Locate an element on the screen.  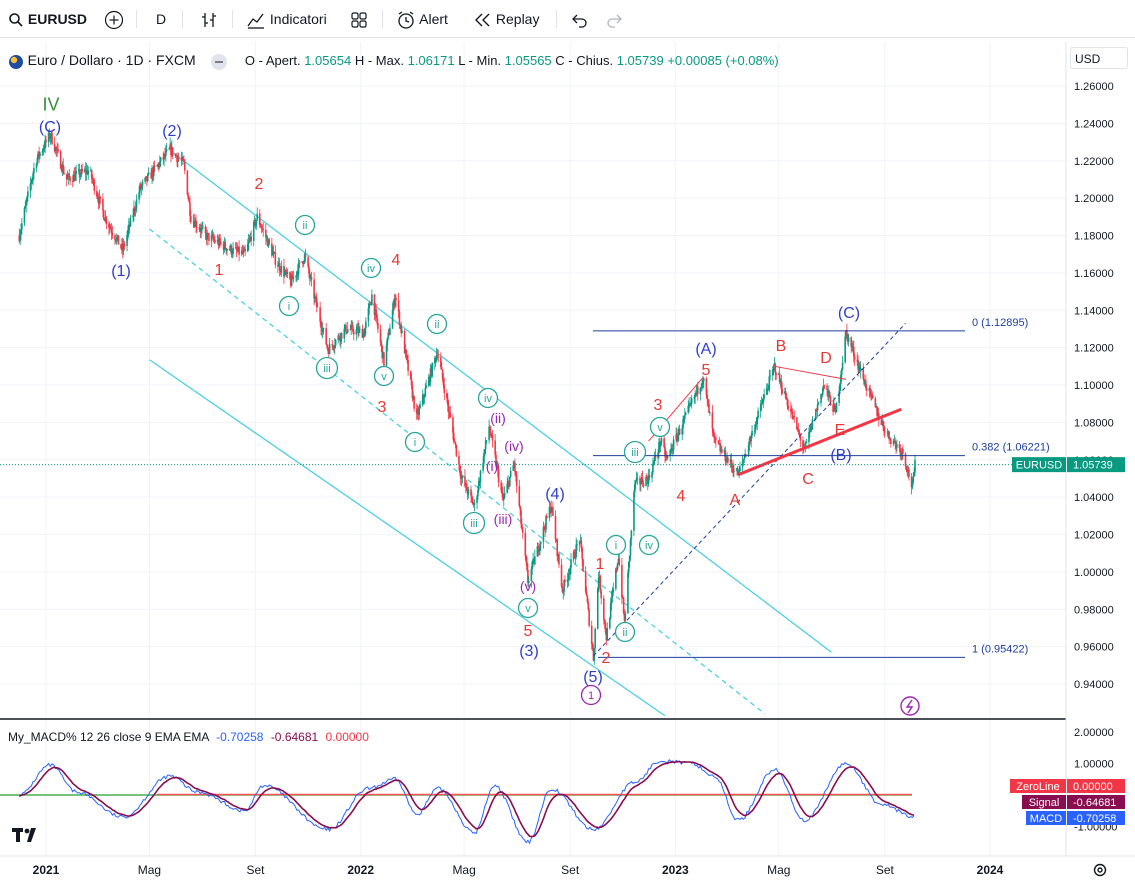
wave-label: ii is located at coordinates (437, 325).